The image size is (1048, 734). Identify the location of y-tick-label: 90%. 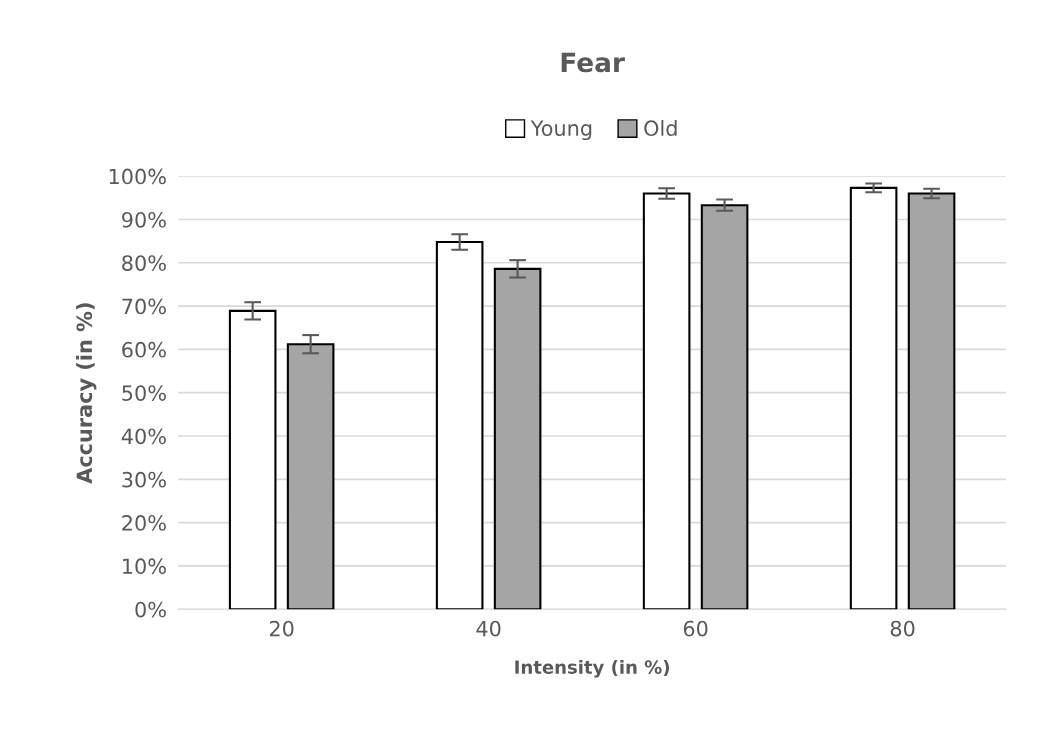
(144, 219).